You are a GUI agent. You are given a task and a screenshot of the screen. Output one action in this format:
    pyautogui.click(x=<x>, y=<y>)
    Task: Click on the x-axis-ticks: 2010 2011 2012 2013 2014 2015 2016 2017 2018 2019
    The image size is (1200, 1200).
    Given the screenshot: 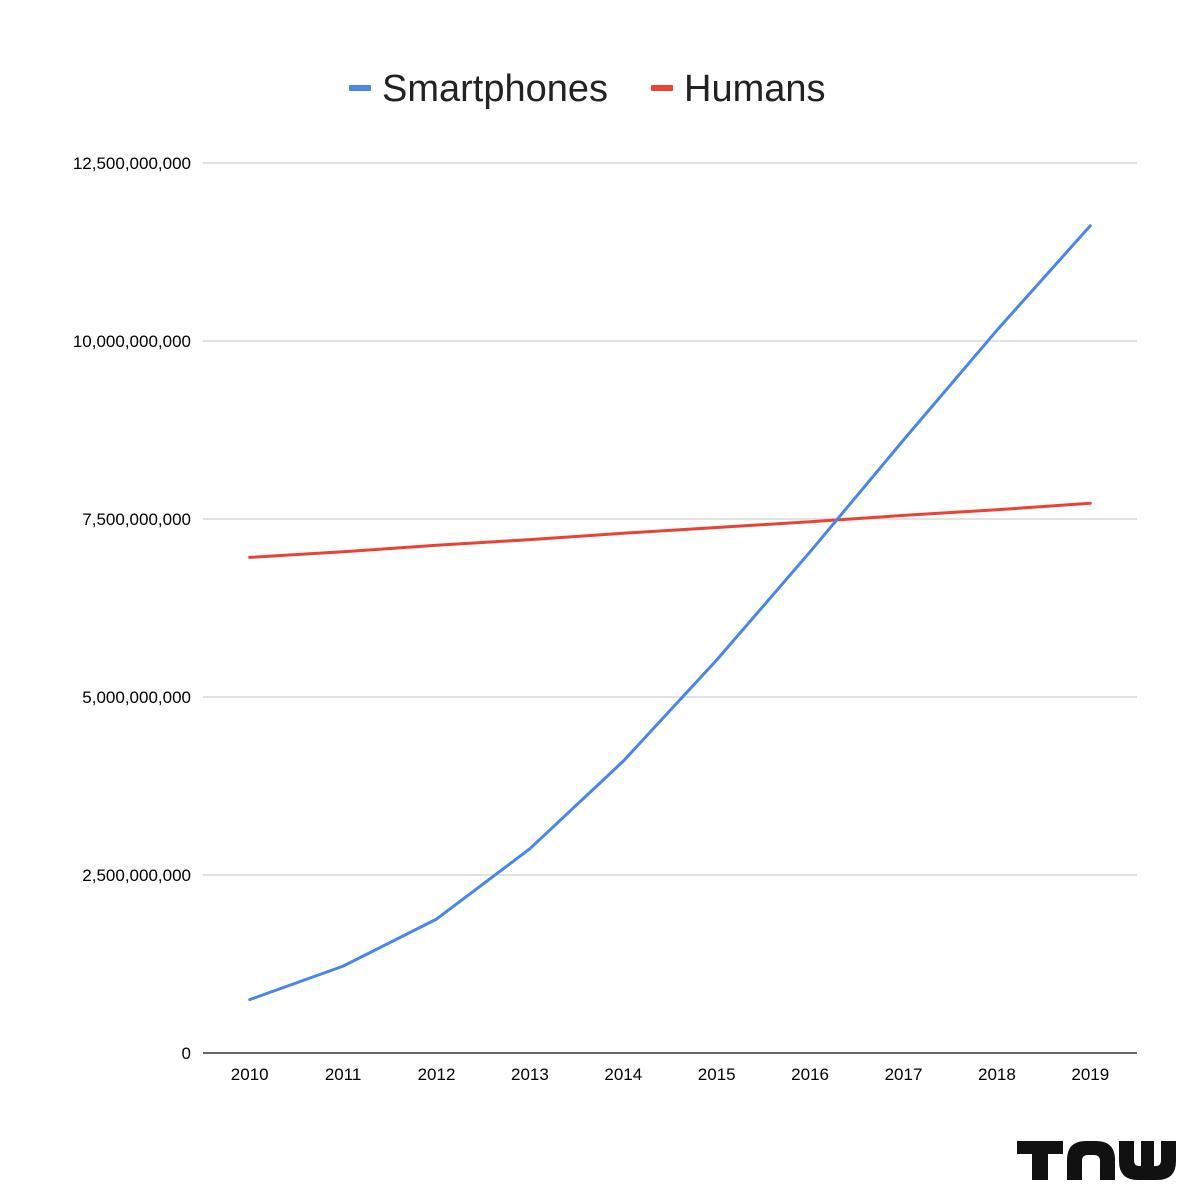 What is the action you would take?
    pyautogui.click(x=670, y=1074)
    